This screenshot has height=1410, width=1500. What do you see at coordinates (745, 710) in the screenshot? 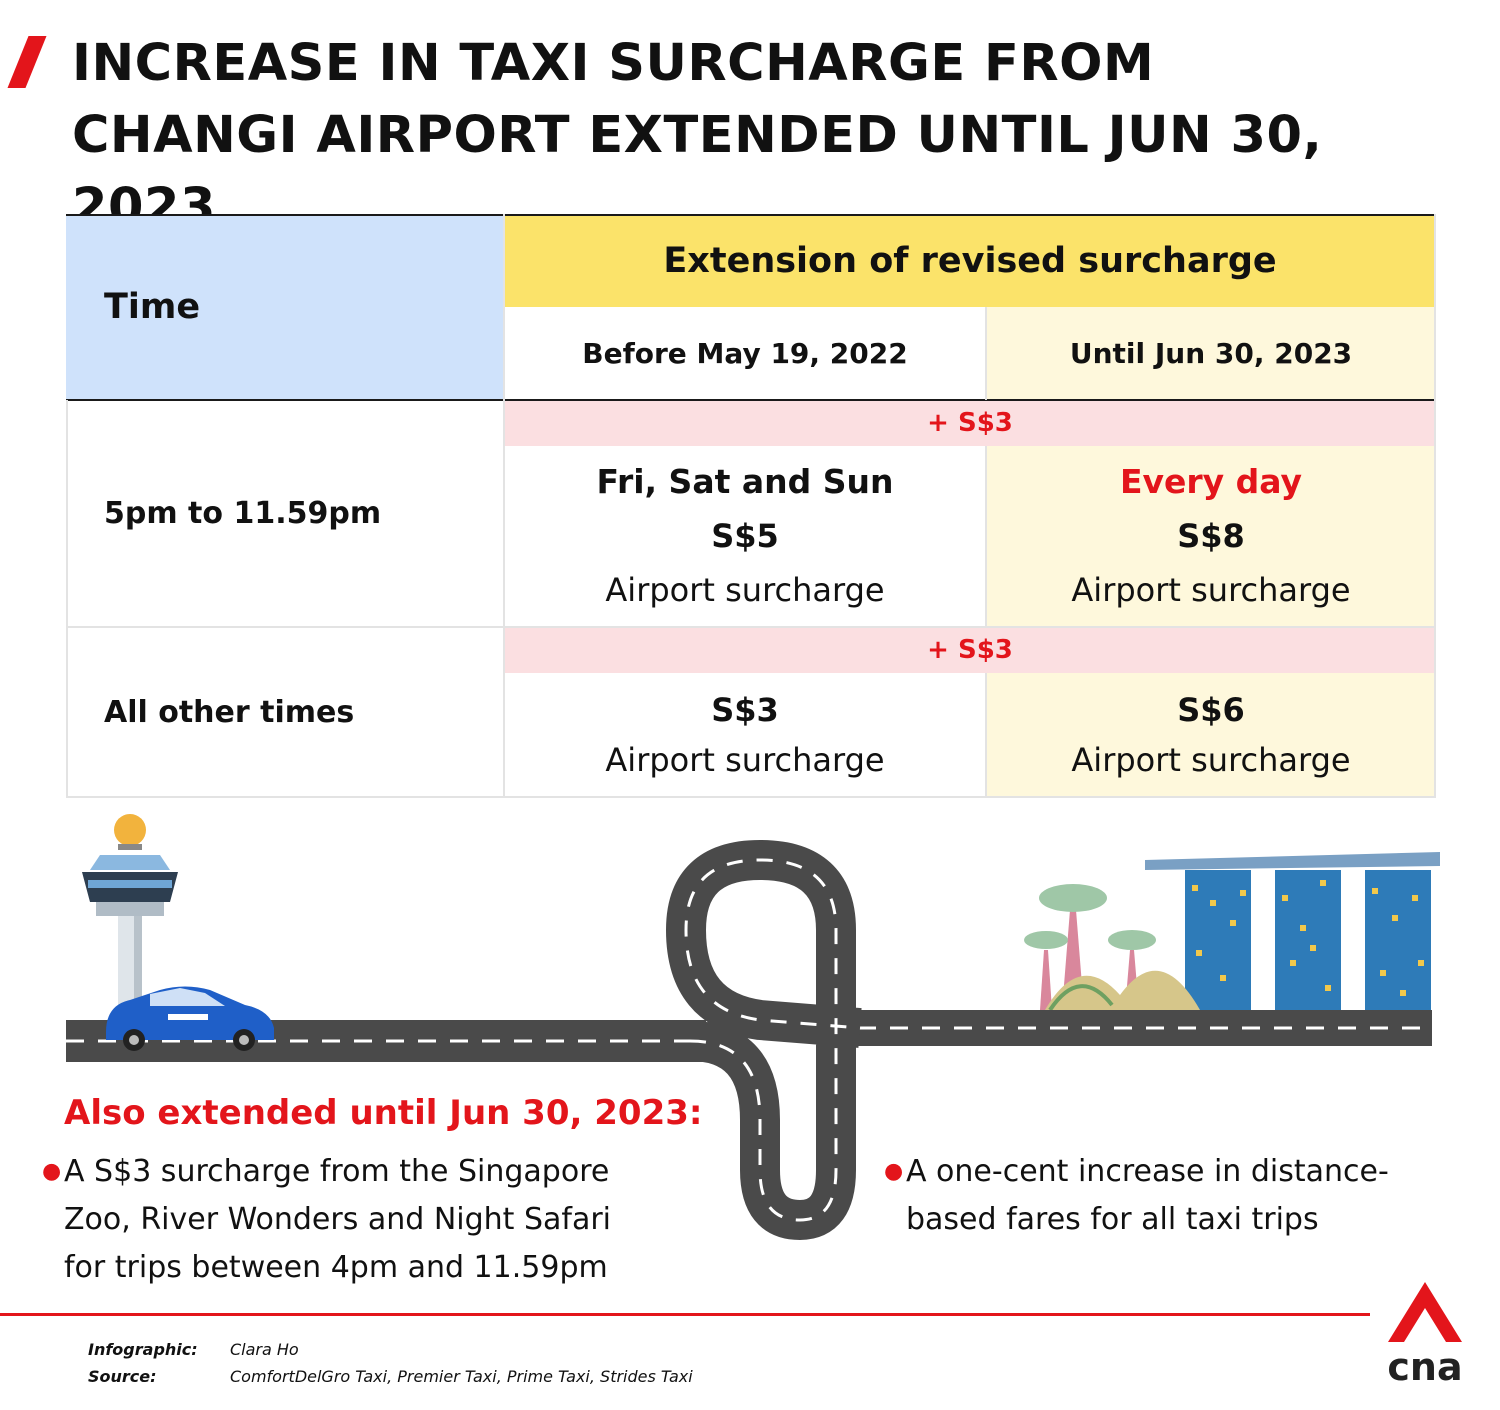
I see `before-amount-other: S$3` at bounding box center [745, 710].